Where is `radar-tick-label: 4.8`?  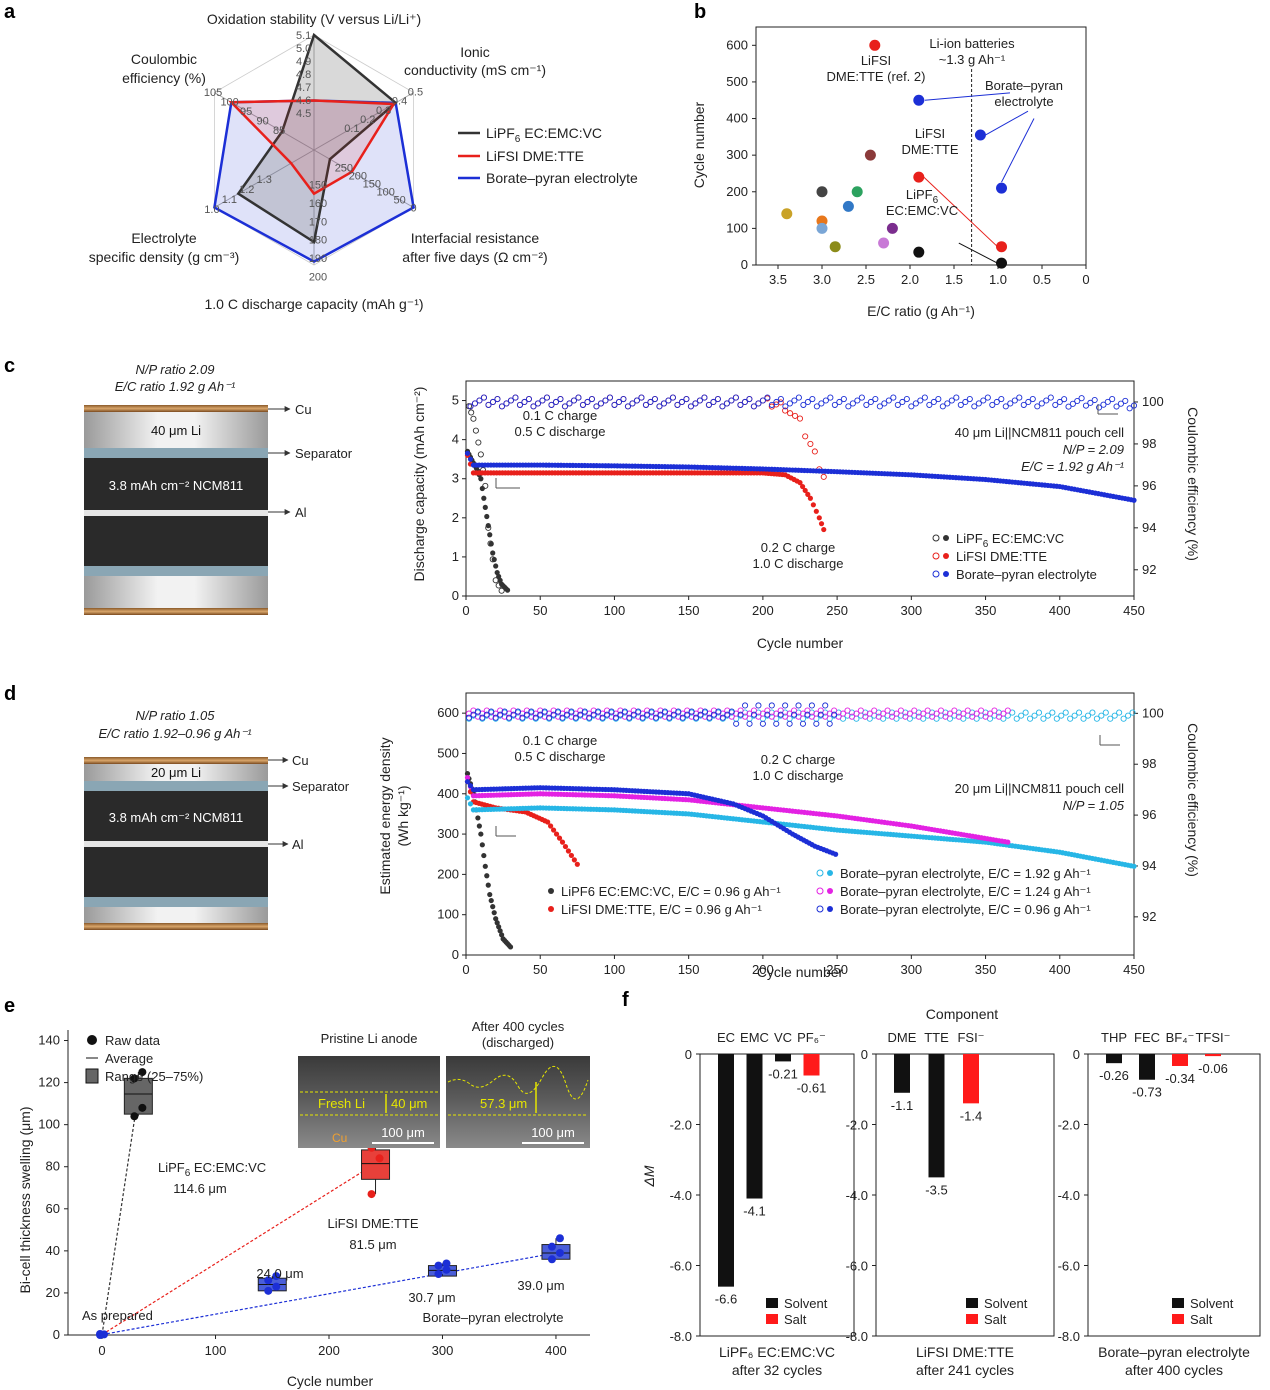
radar-tick-label: 4.8 is located at coordinates (303, 75).